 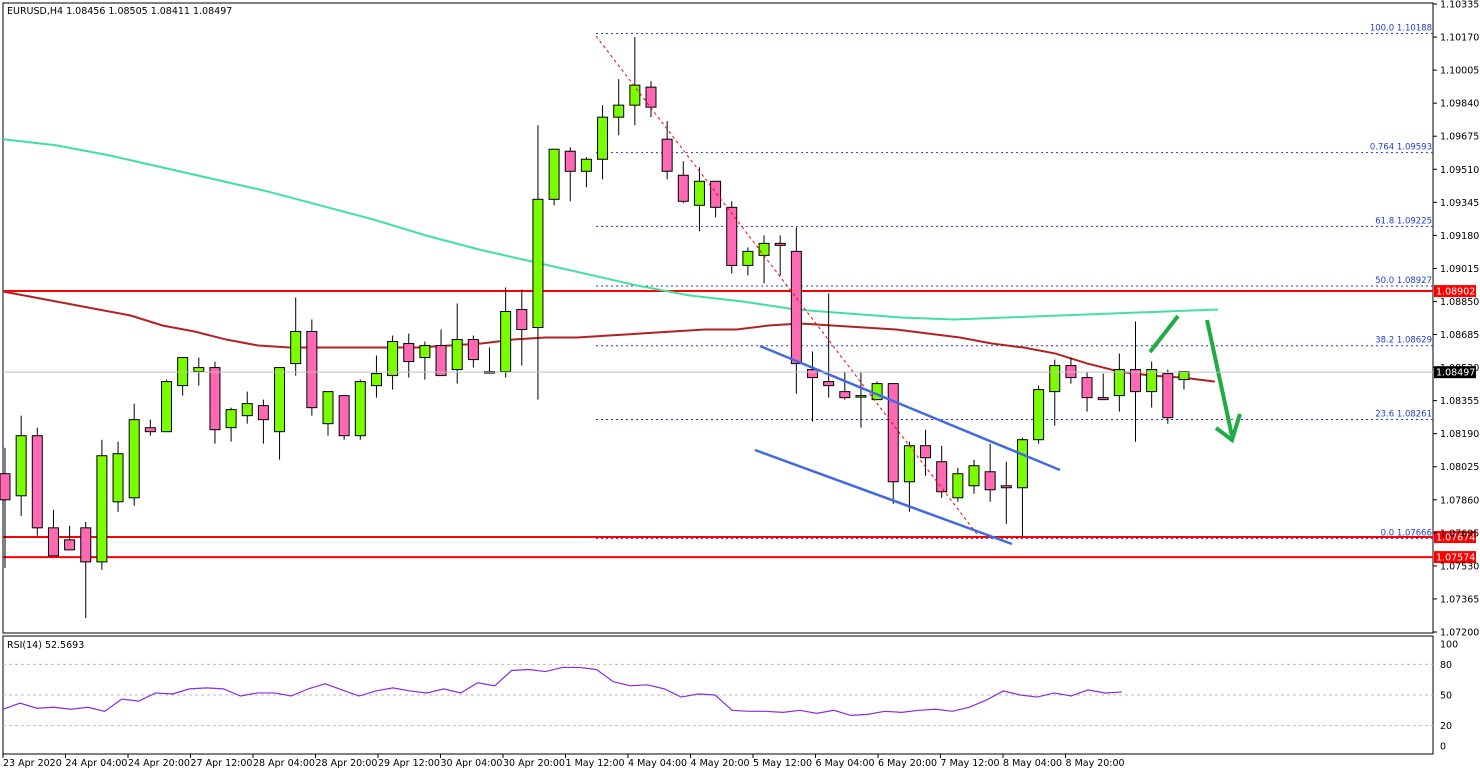 I want to click on price-tick-label: 1.09345, so click(x=1459, y=203).